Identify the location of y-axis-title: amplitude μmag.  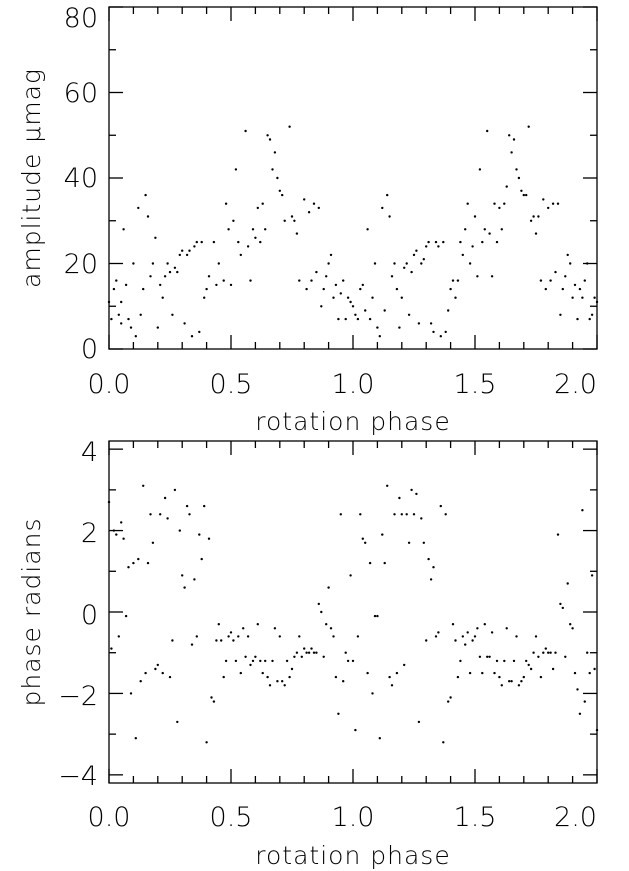
(31, 178).